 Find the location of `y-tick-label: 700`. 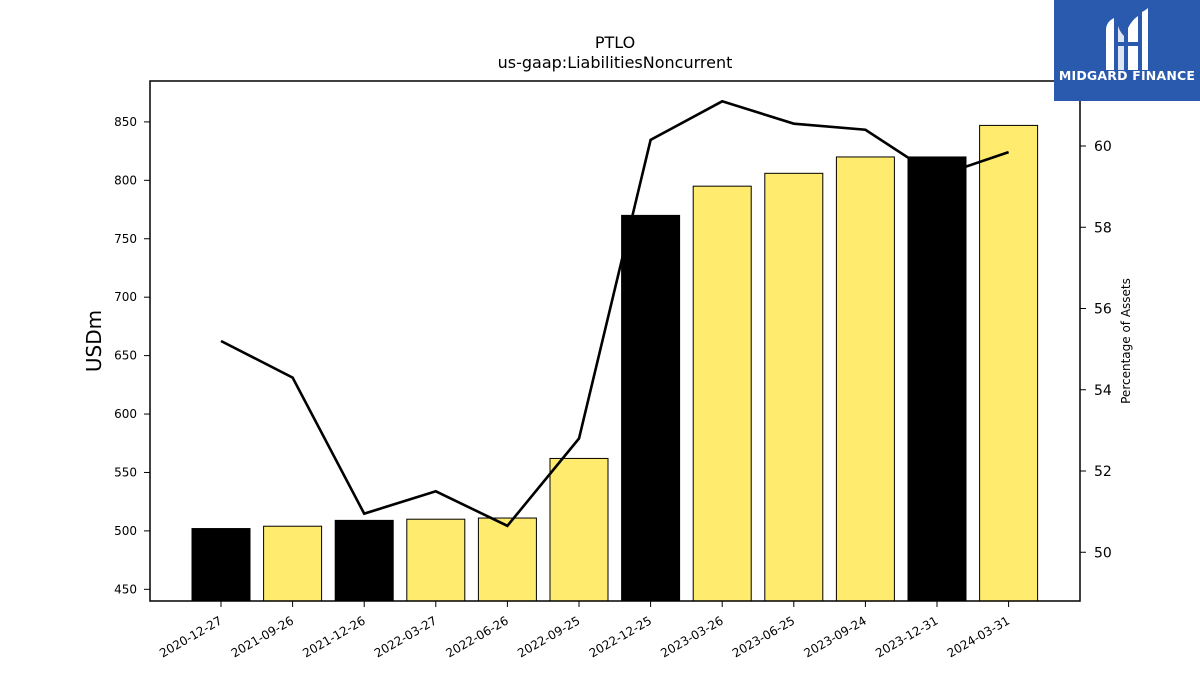

y-tick-label: 700 is located at coordinates (125, 297).